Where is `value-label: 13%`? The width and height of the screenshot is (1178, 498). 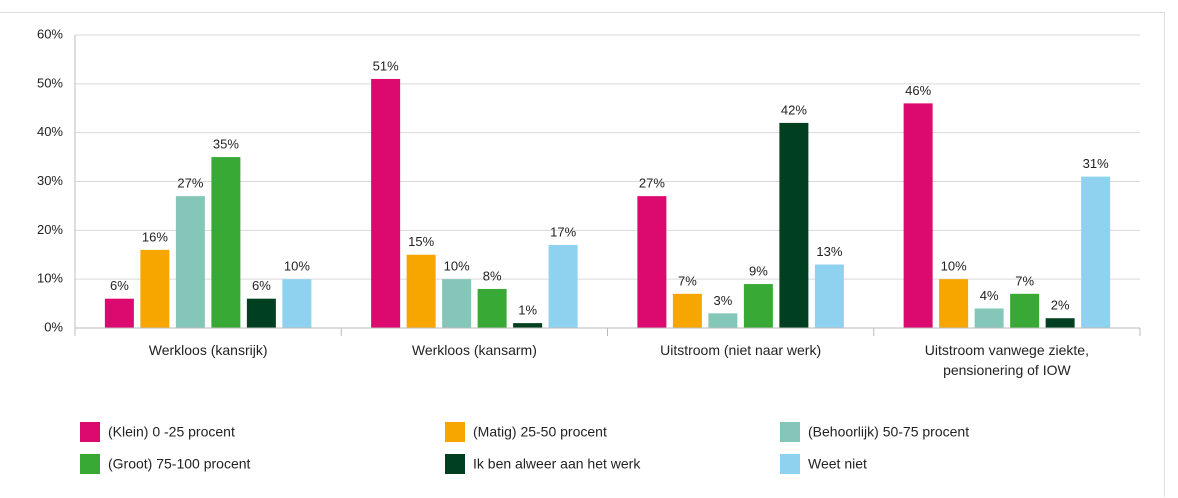
value-label: 13% is located at coordinates (829, 251).